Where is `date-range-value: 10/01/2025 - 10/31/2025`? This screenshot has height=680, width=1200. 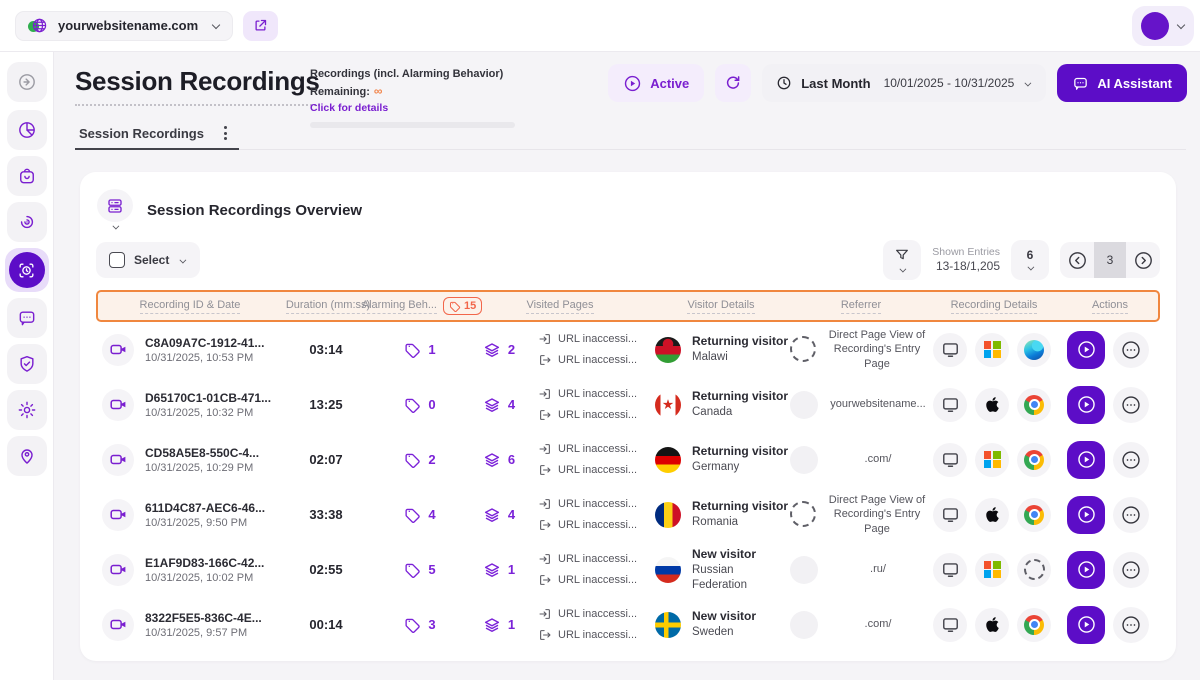
date-range-value: 10/01/2025 - 10/31/2025 is located at coordinates (949, 83).